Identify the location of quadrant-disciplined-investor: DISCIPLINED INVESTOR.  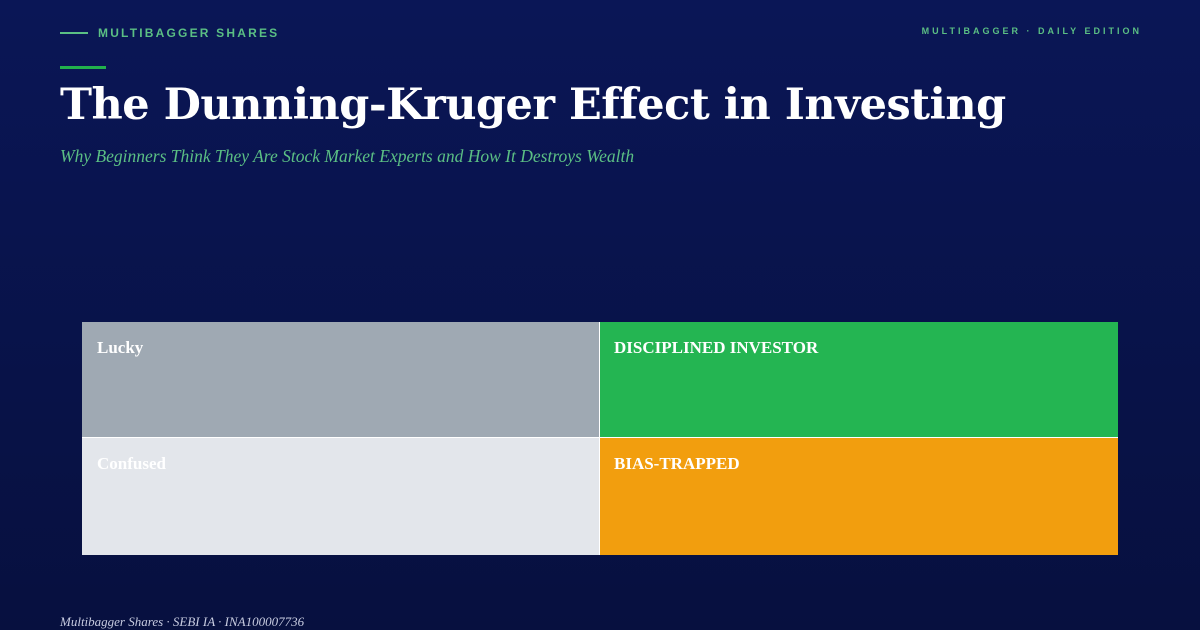
(859, 380).